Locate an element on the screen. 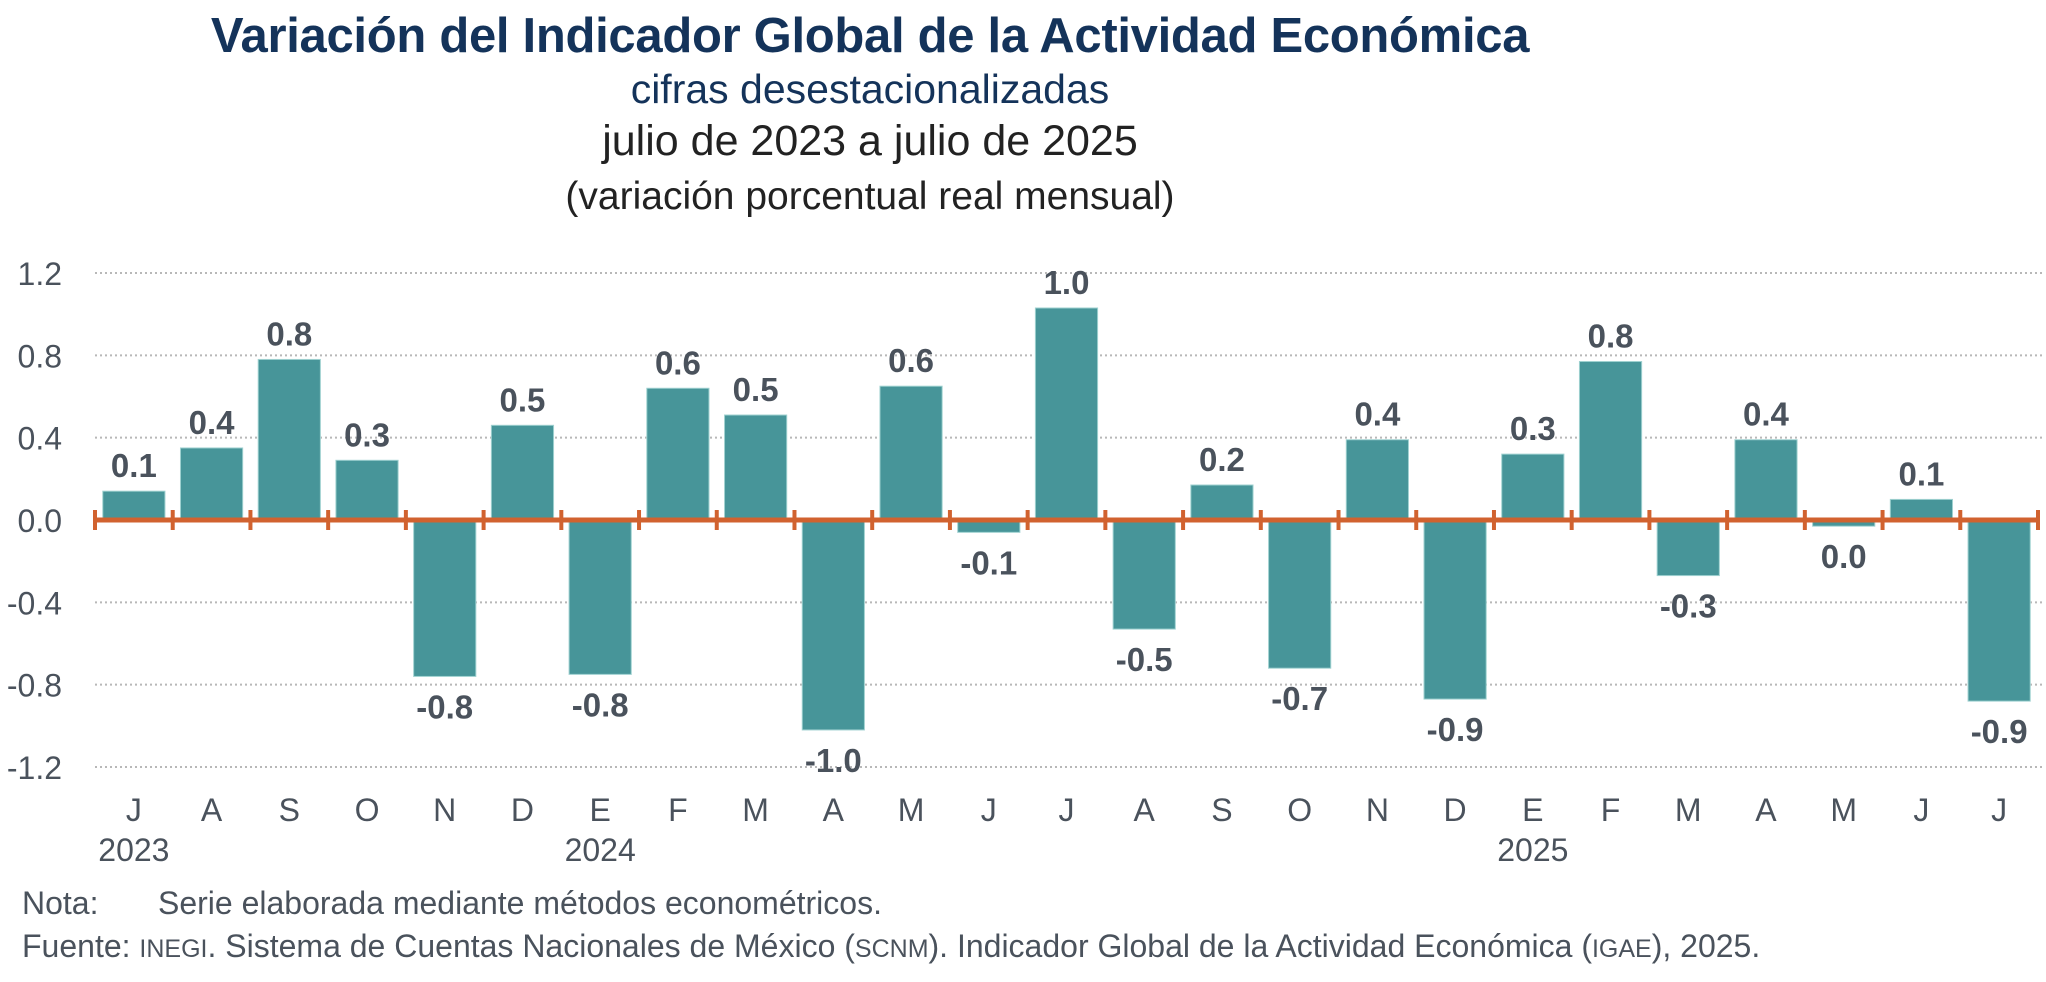 This screenshot has height=982, width=2046. y-axis: 1.2 0.8 0.4 0.0 -0.4 -0.8 -1.2 is located at coordinates (34, 521).